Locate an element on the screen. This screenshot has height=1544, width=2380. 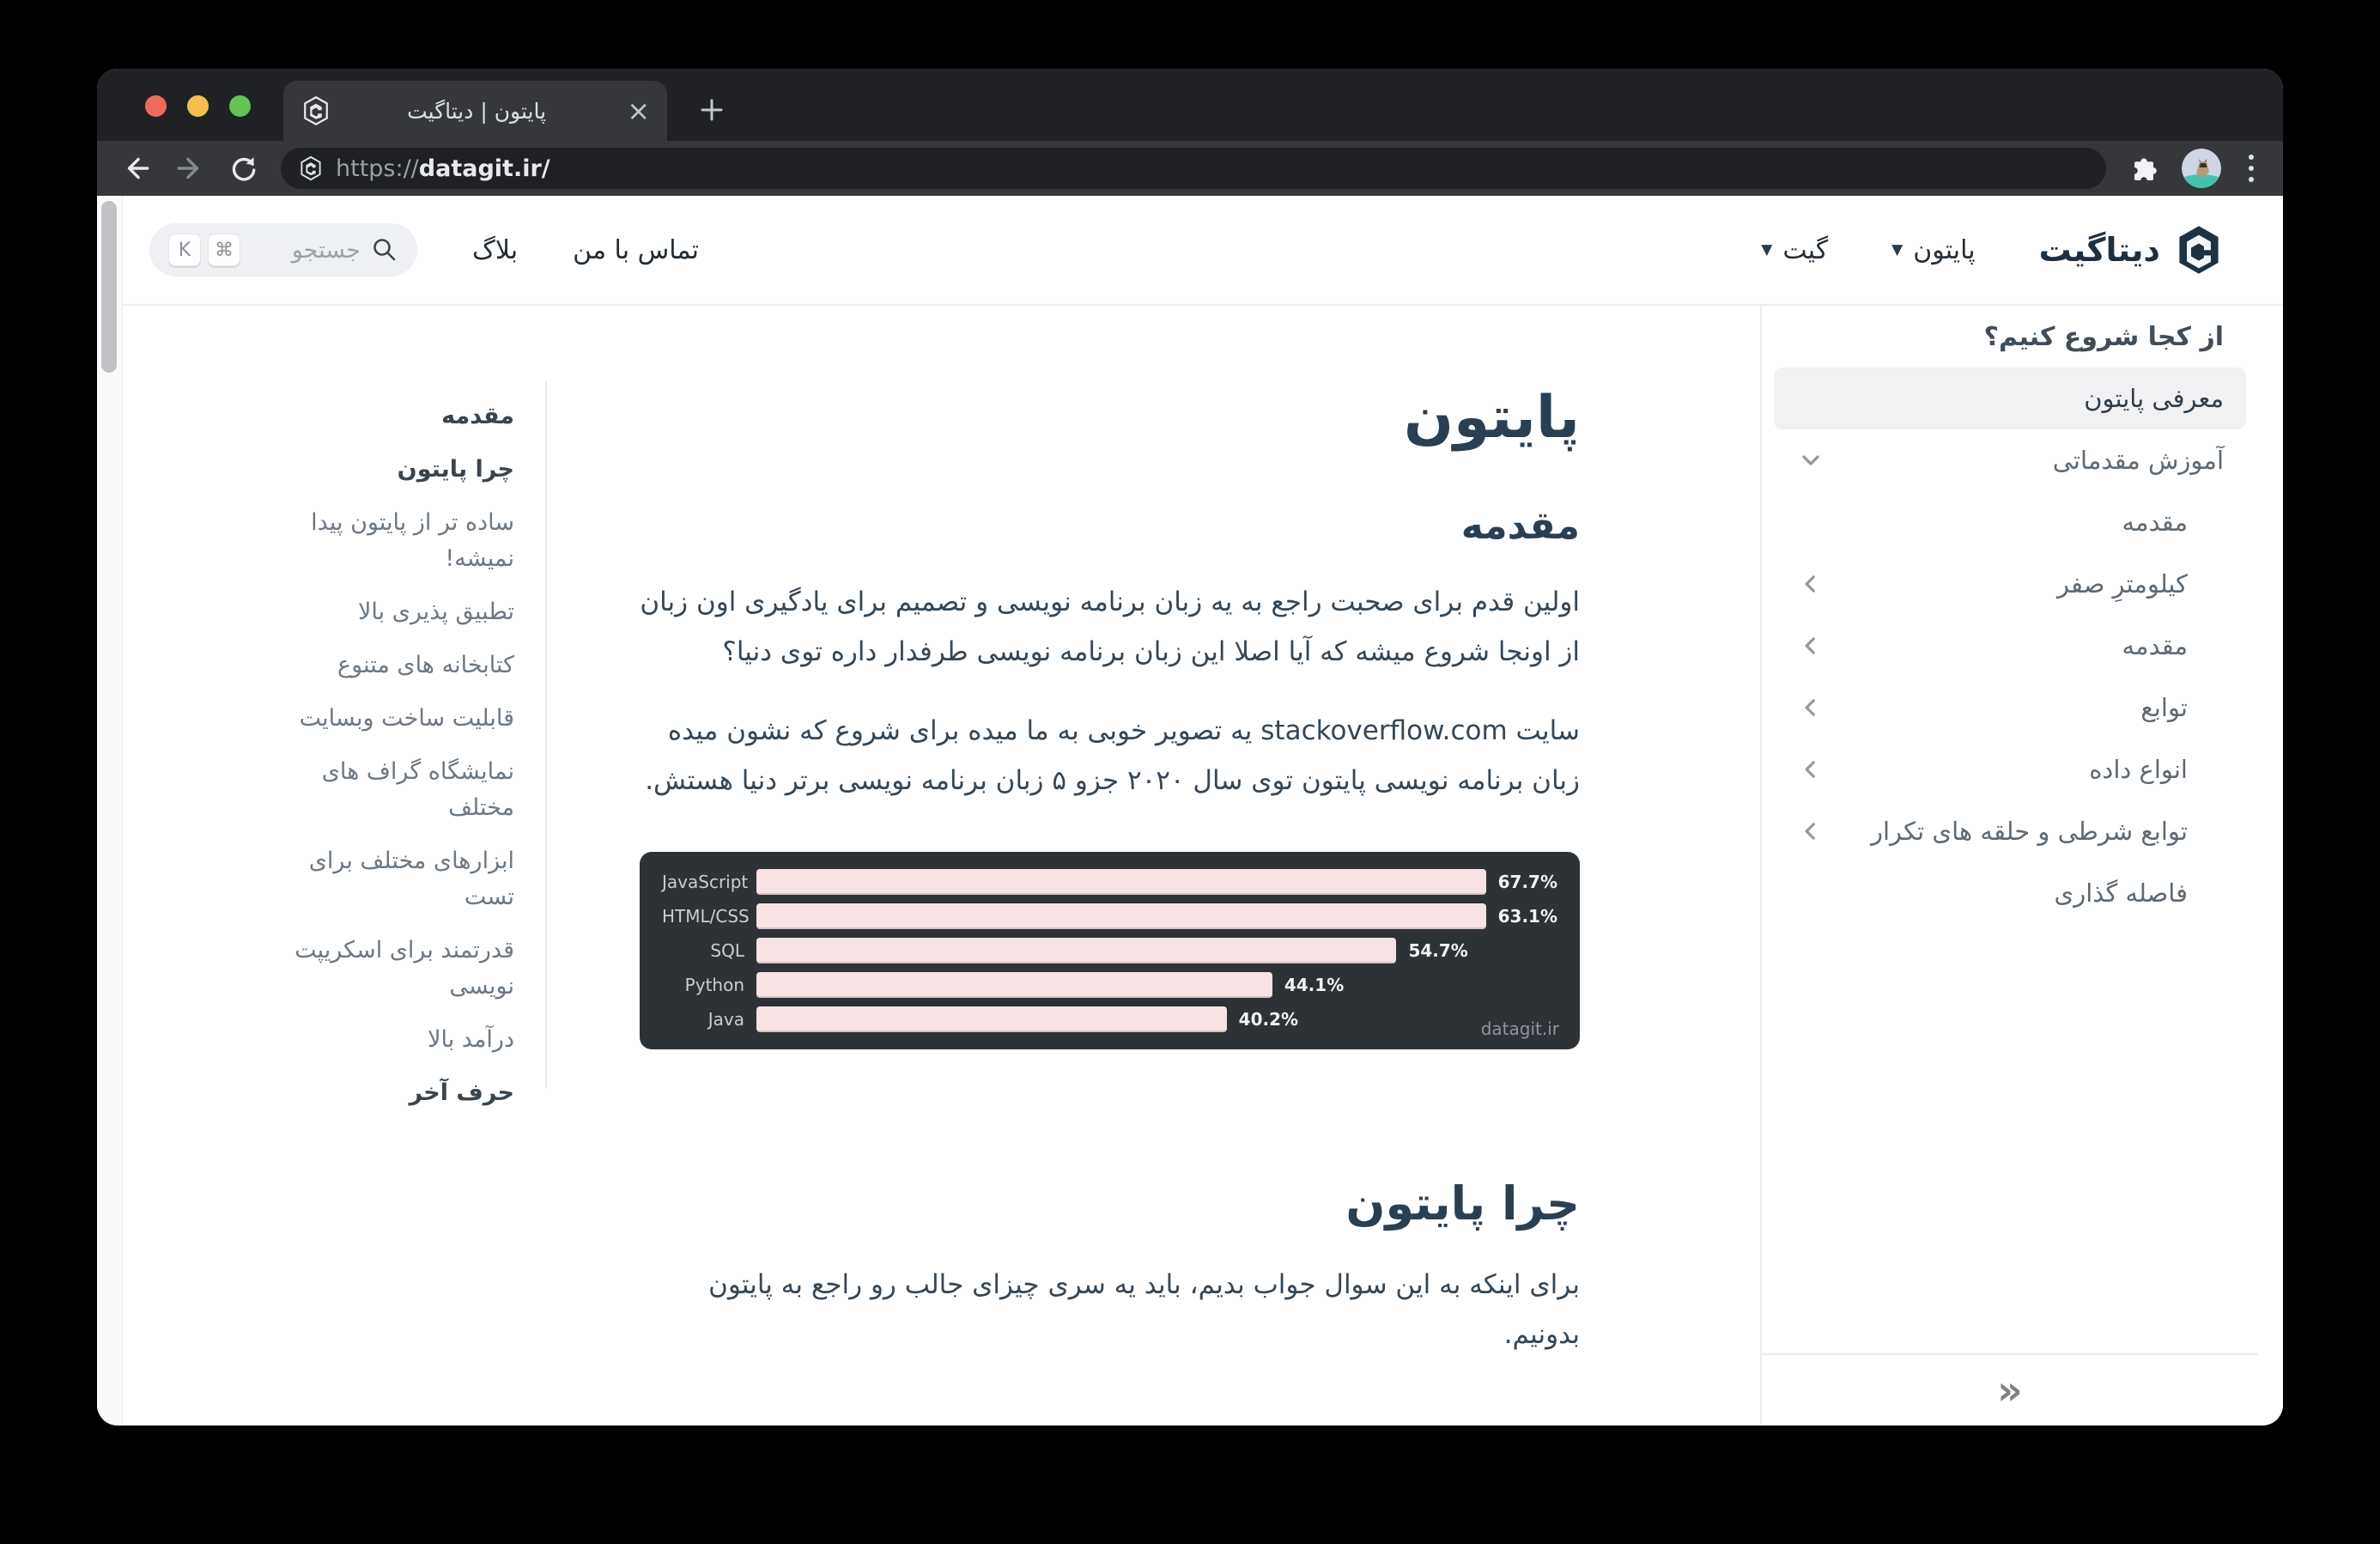
browser-tab: پایتون | دیتاگیت × is located at coordinates (475, 111).